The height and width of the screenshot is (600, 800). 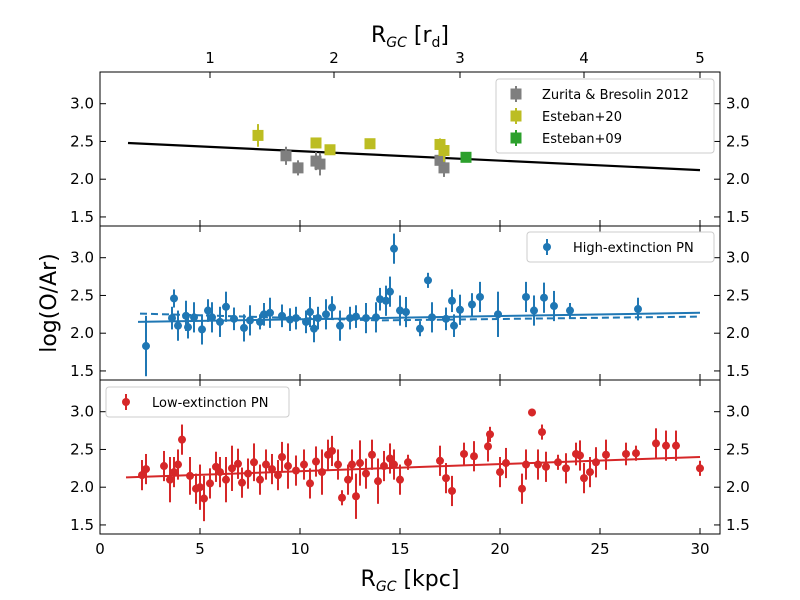 I want to click on middle-ytick-label-right: 1.5, so click(x=738, y=371).